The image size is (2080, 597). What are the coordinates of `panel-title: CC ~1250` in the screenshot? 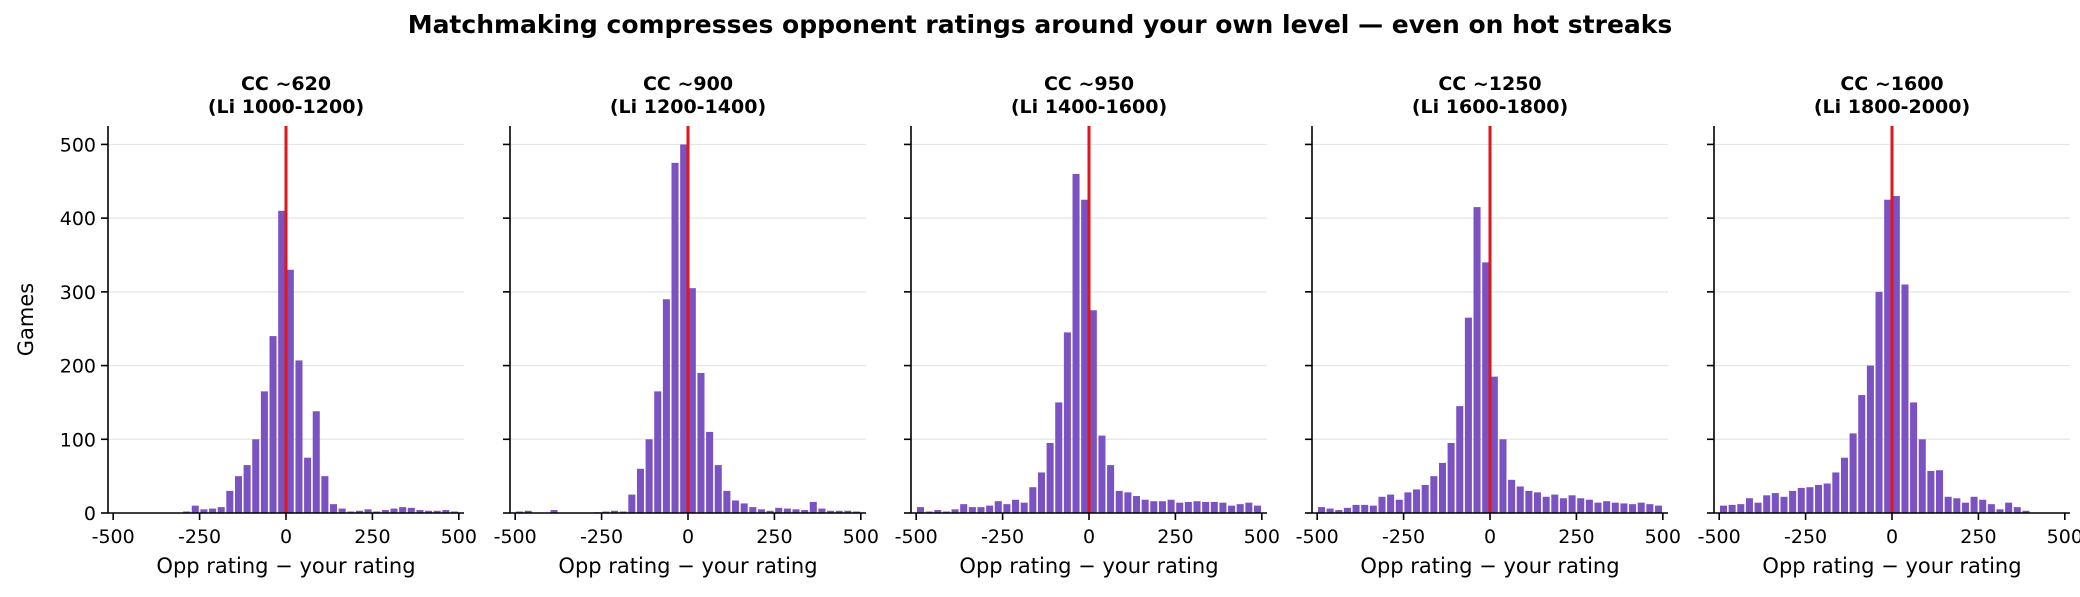 It's located at (1489, 84).